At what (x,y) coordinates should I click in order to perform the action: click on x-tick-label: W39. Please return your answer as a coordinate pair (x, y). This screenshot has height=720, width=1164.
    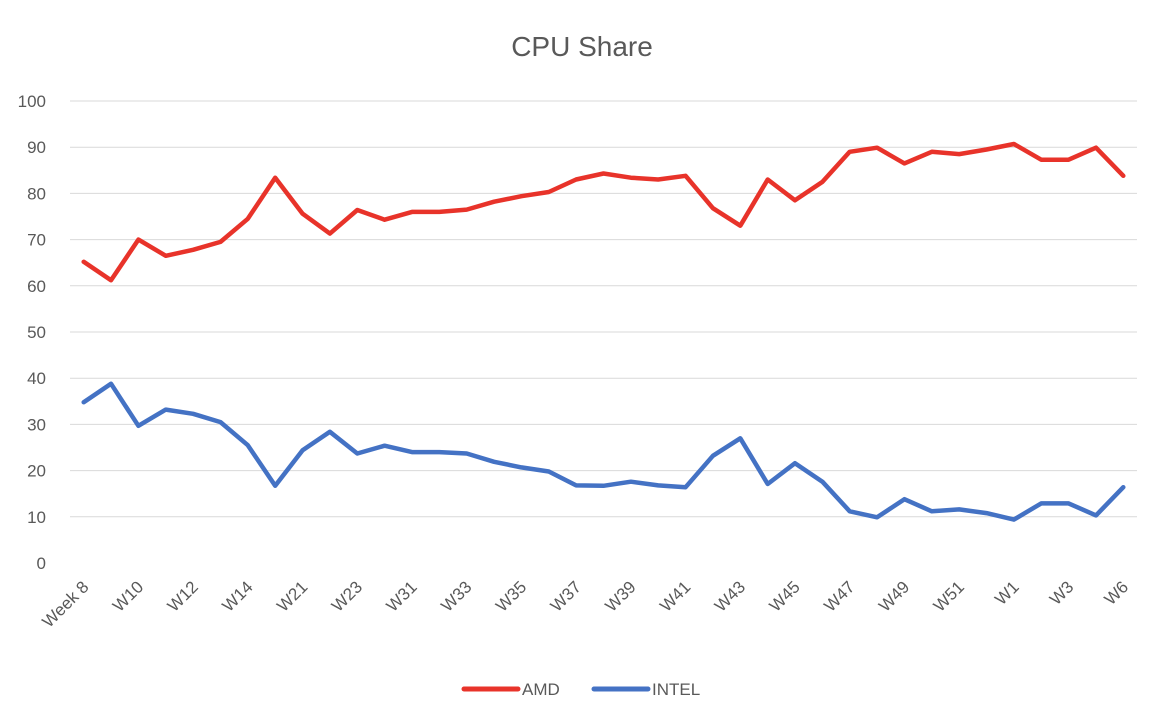
    Looking at the image, I should click on (621, 596).